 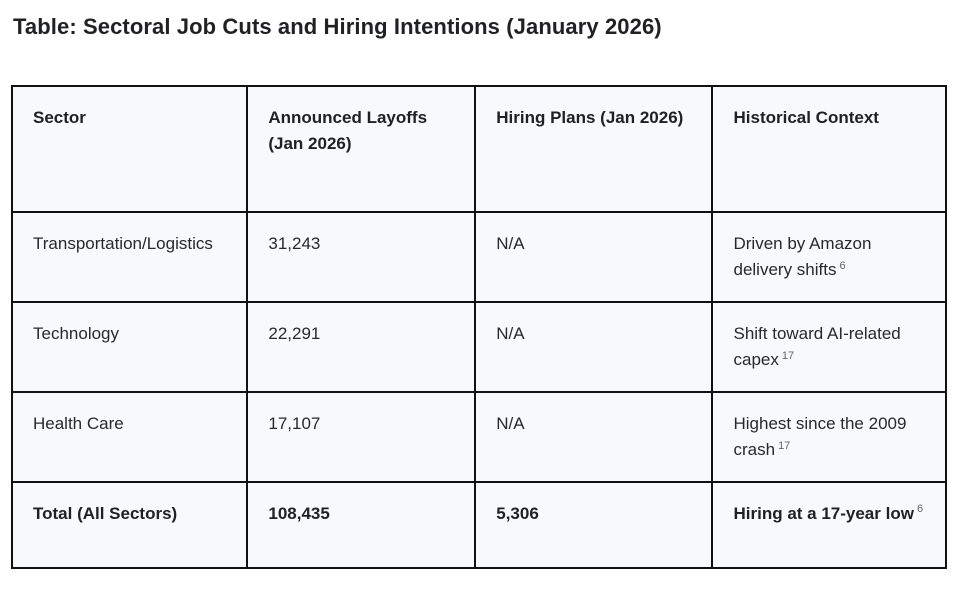 I want to click on cell-layoffs: 31,243, so click(x=361, y=257).